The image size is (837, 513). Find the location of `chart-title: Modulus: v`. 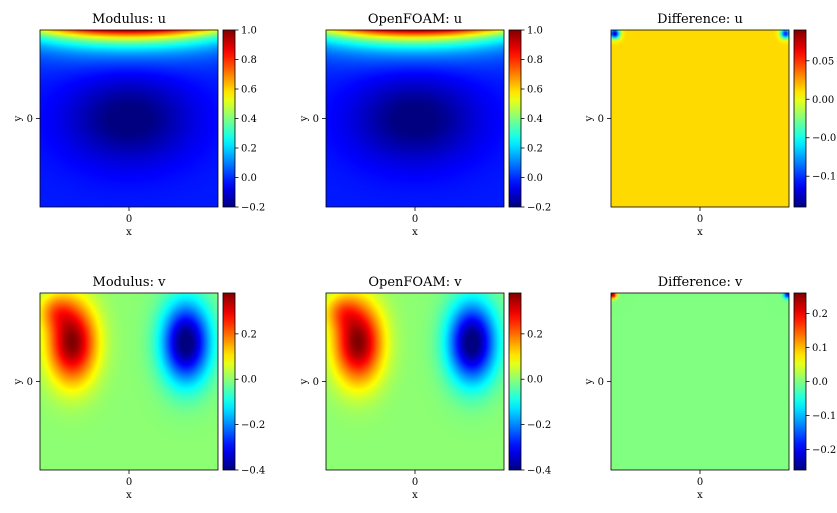

chart-title: Modulus: v is located at coordinates (130, 282).